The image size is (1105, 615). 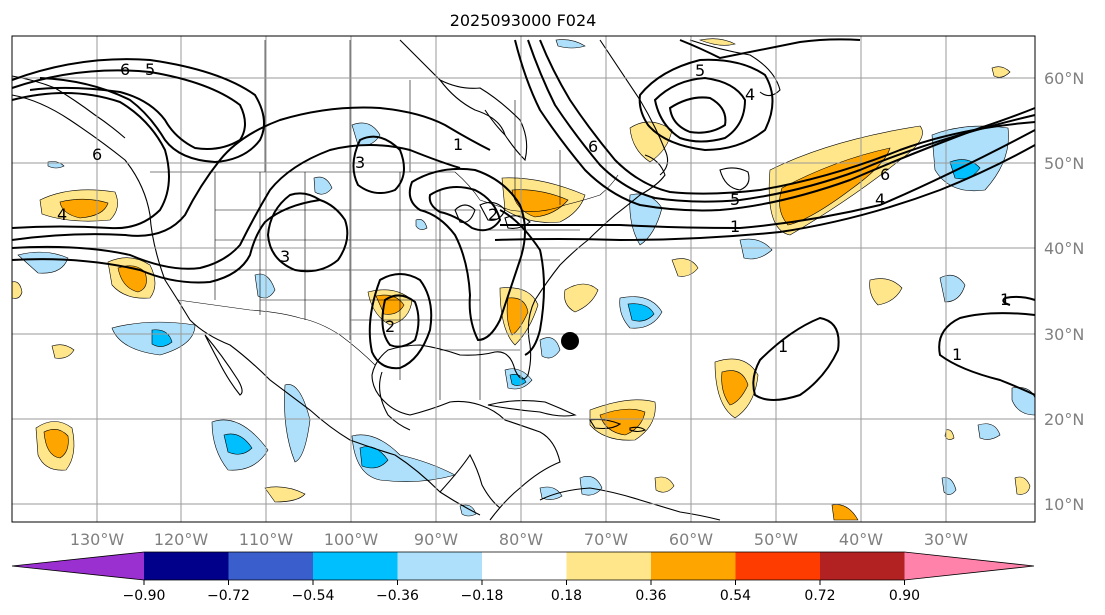 I want to click on longitude-label: 30°W, so click(x=946, y=539).